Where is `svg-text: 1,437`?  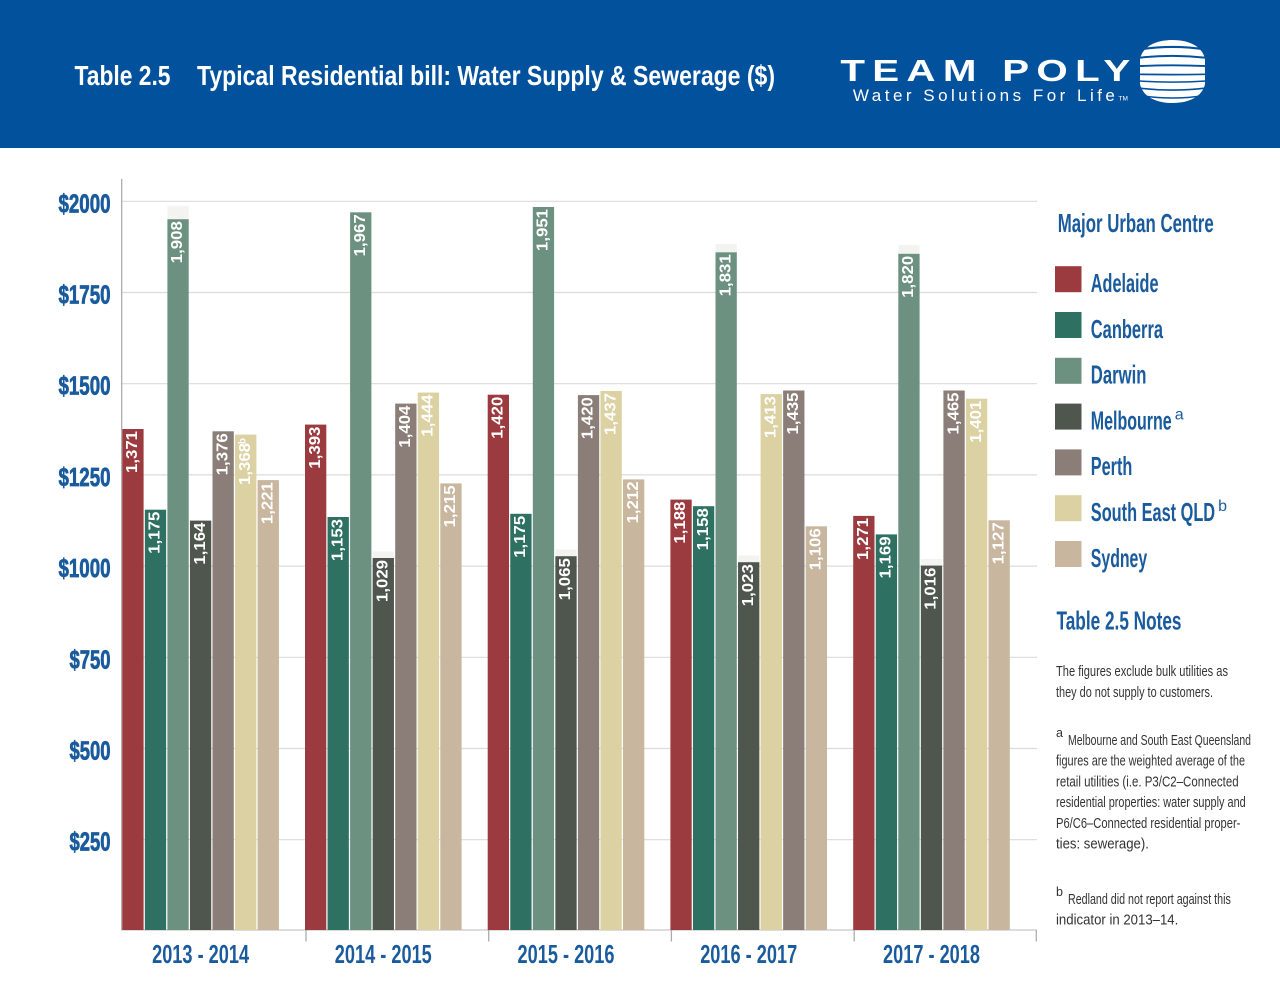 svg-text: 1,437 is located at coordinates (610, 414).